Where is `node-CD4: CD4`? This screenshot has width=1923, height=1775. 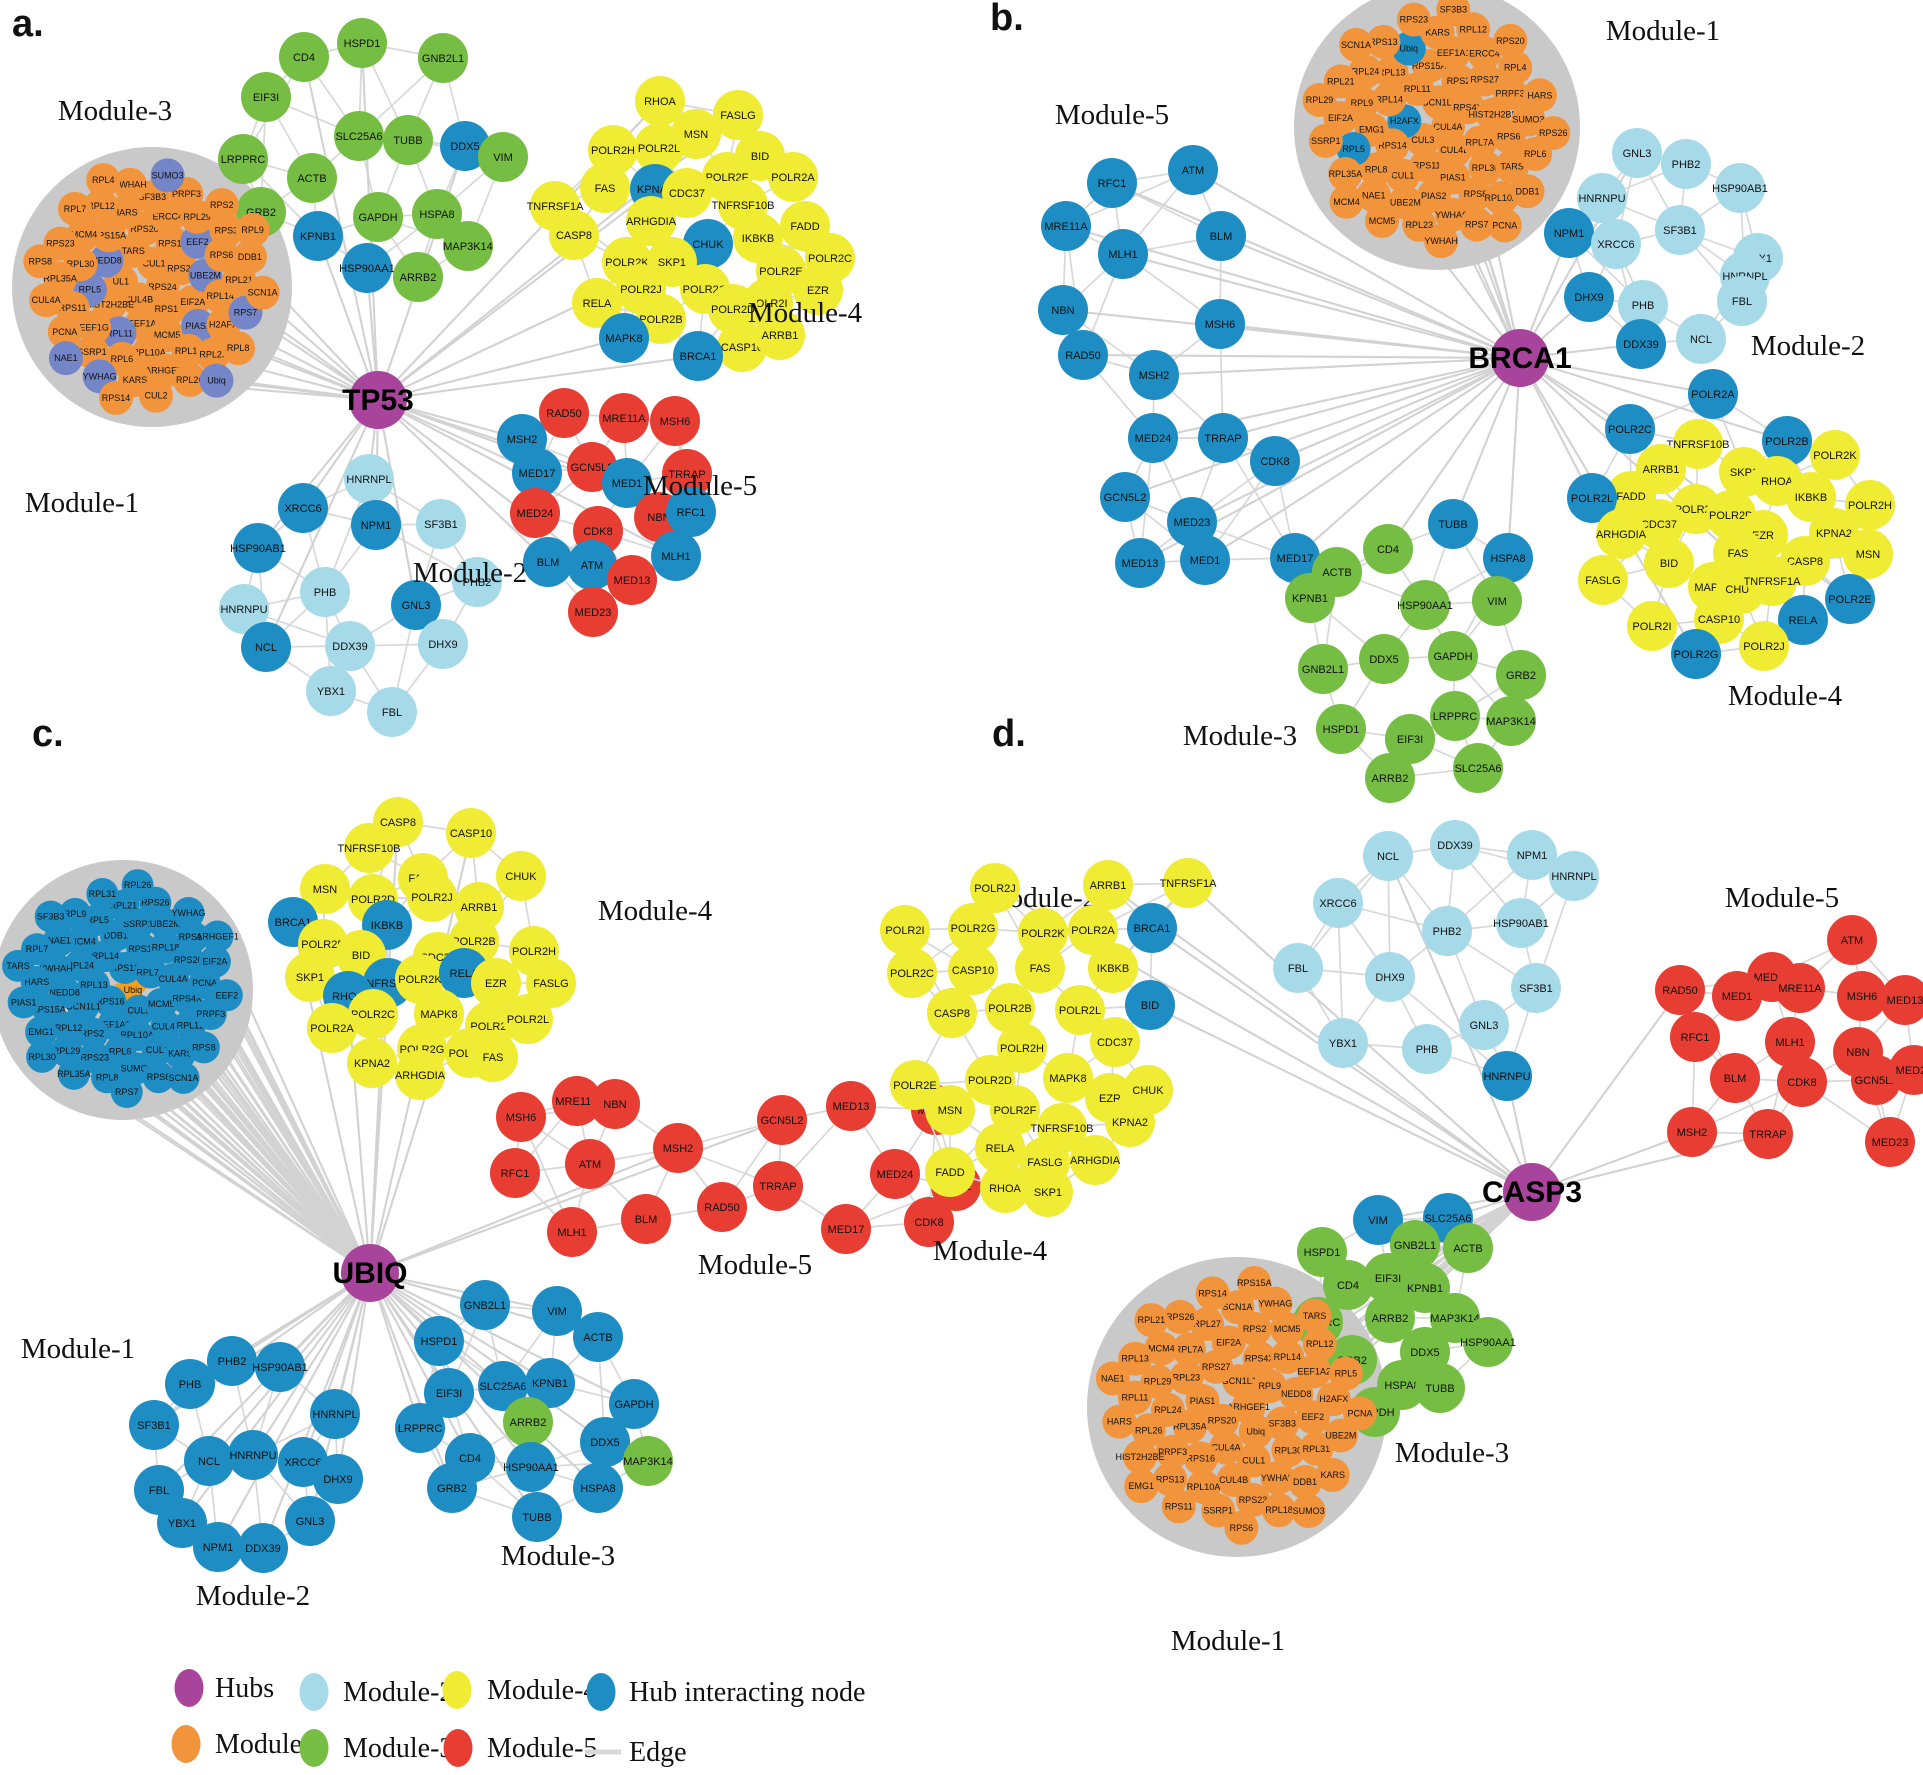
node-CD4: CD4 is located at coordinates (304, 57).